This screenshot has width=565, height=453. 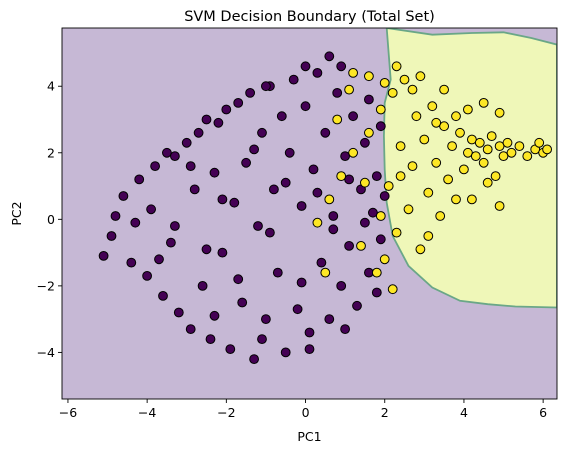 What do you see at coordinates (303, 409) in the screenshot?
I see `x-axis-ticks: −6 −4 −2 0 2 4 6` at bounding box center [303, 409].